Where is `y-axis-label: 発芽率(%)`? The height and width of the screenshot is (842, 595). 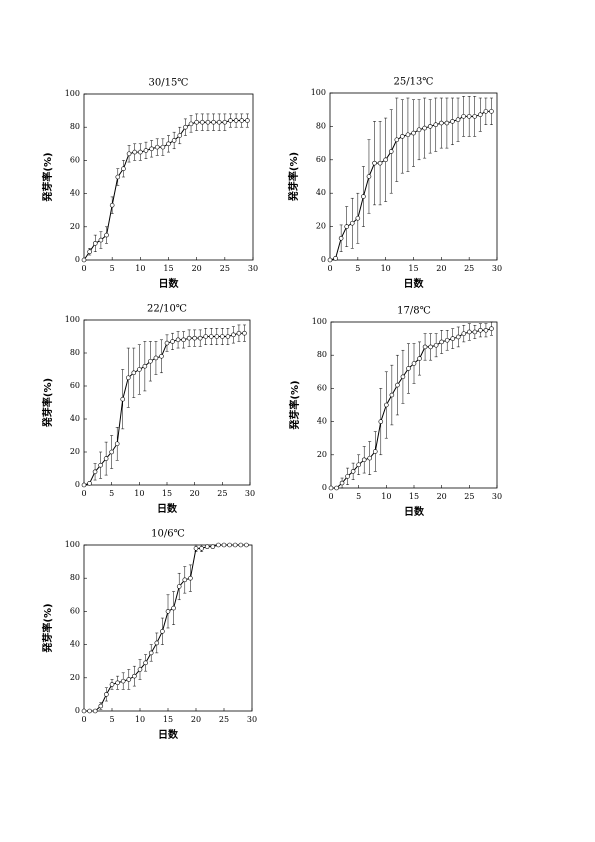
y-axis-label: 発芽率(%) is located at coordinates (47, 403).